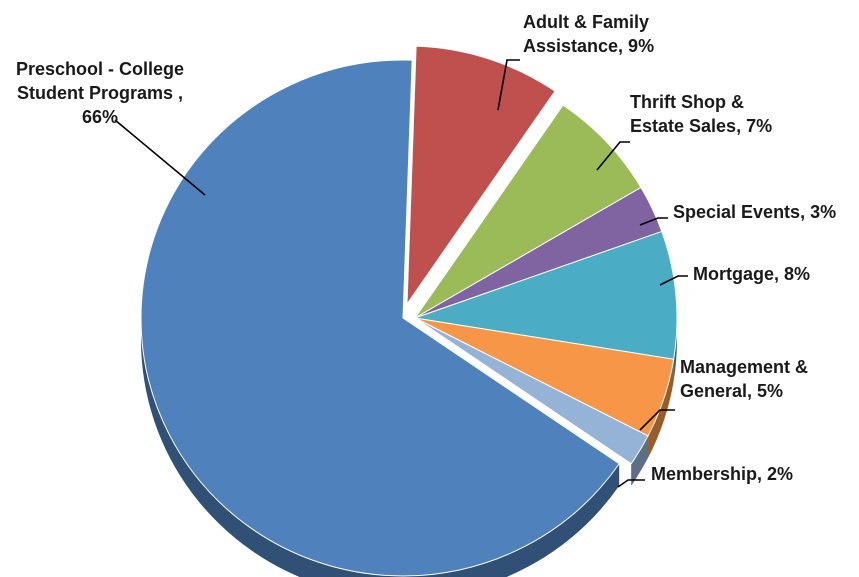 The image size is (859, 577). Describe the element at coordinates (586, 22) in the screenshot. I see `slice-label-line: Adult & Family` at that location.